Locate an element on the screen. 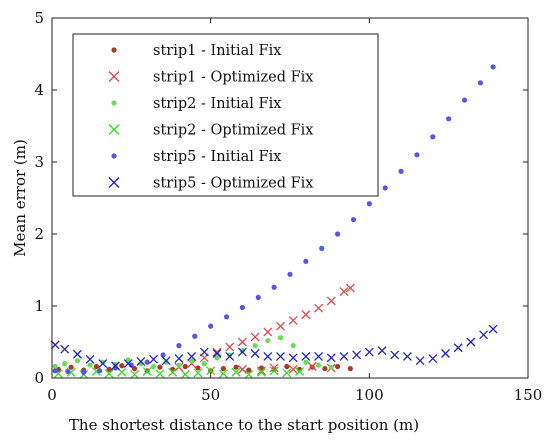  y-tick-label: 2 is located at coordinates (39, 234).